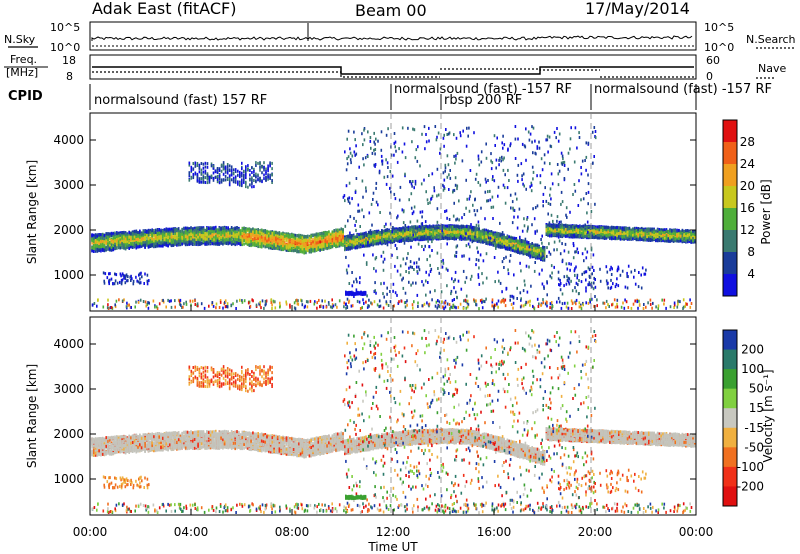 The height and width of the screenshot is (554, 800). Describe the element at coordinates (392, 35) in the screenshot. I see `nsky-trace` at that location.